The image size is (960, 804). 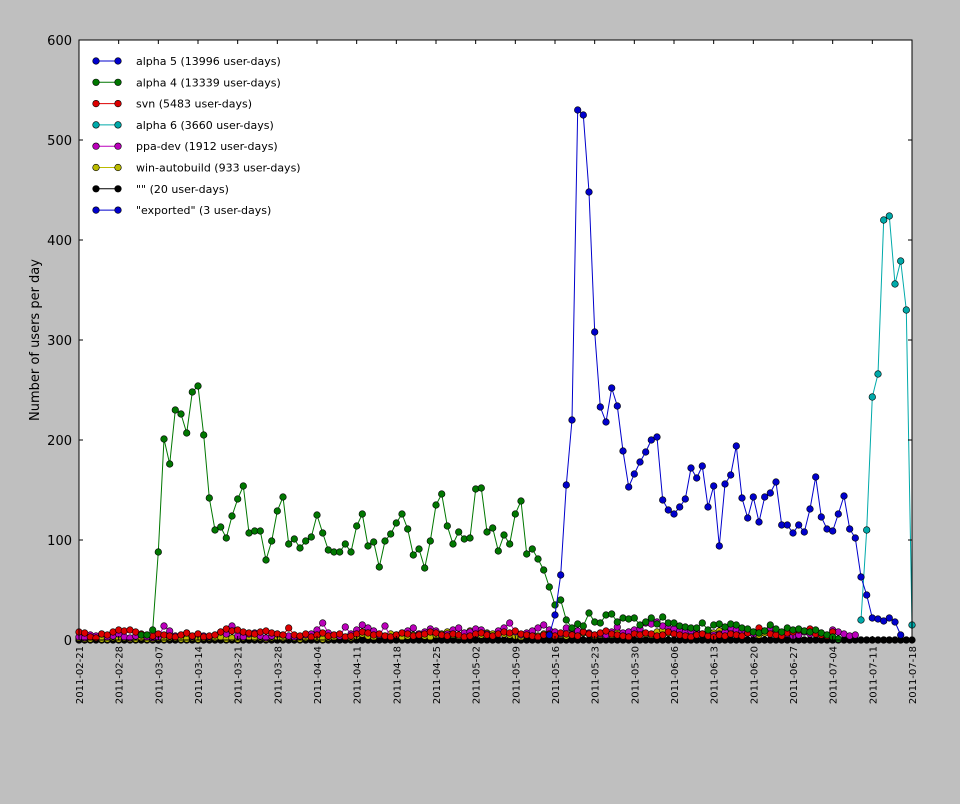 What do you see at coordinates (794, 675) in the screenshot?
I see `x-tick-label: 2011-06-27` at bounding box center [794, 675].